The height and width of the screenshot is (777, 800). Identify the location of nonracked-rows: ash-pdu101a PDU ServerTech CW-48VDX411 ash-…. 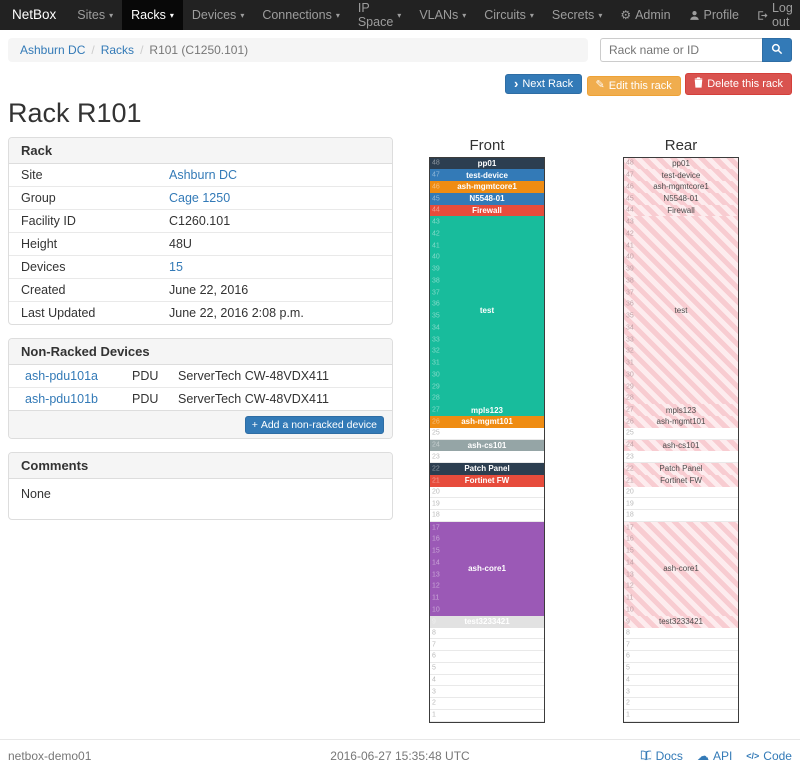
(200, 387).